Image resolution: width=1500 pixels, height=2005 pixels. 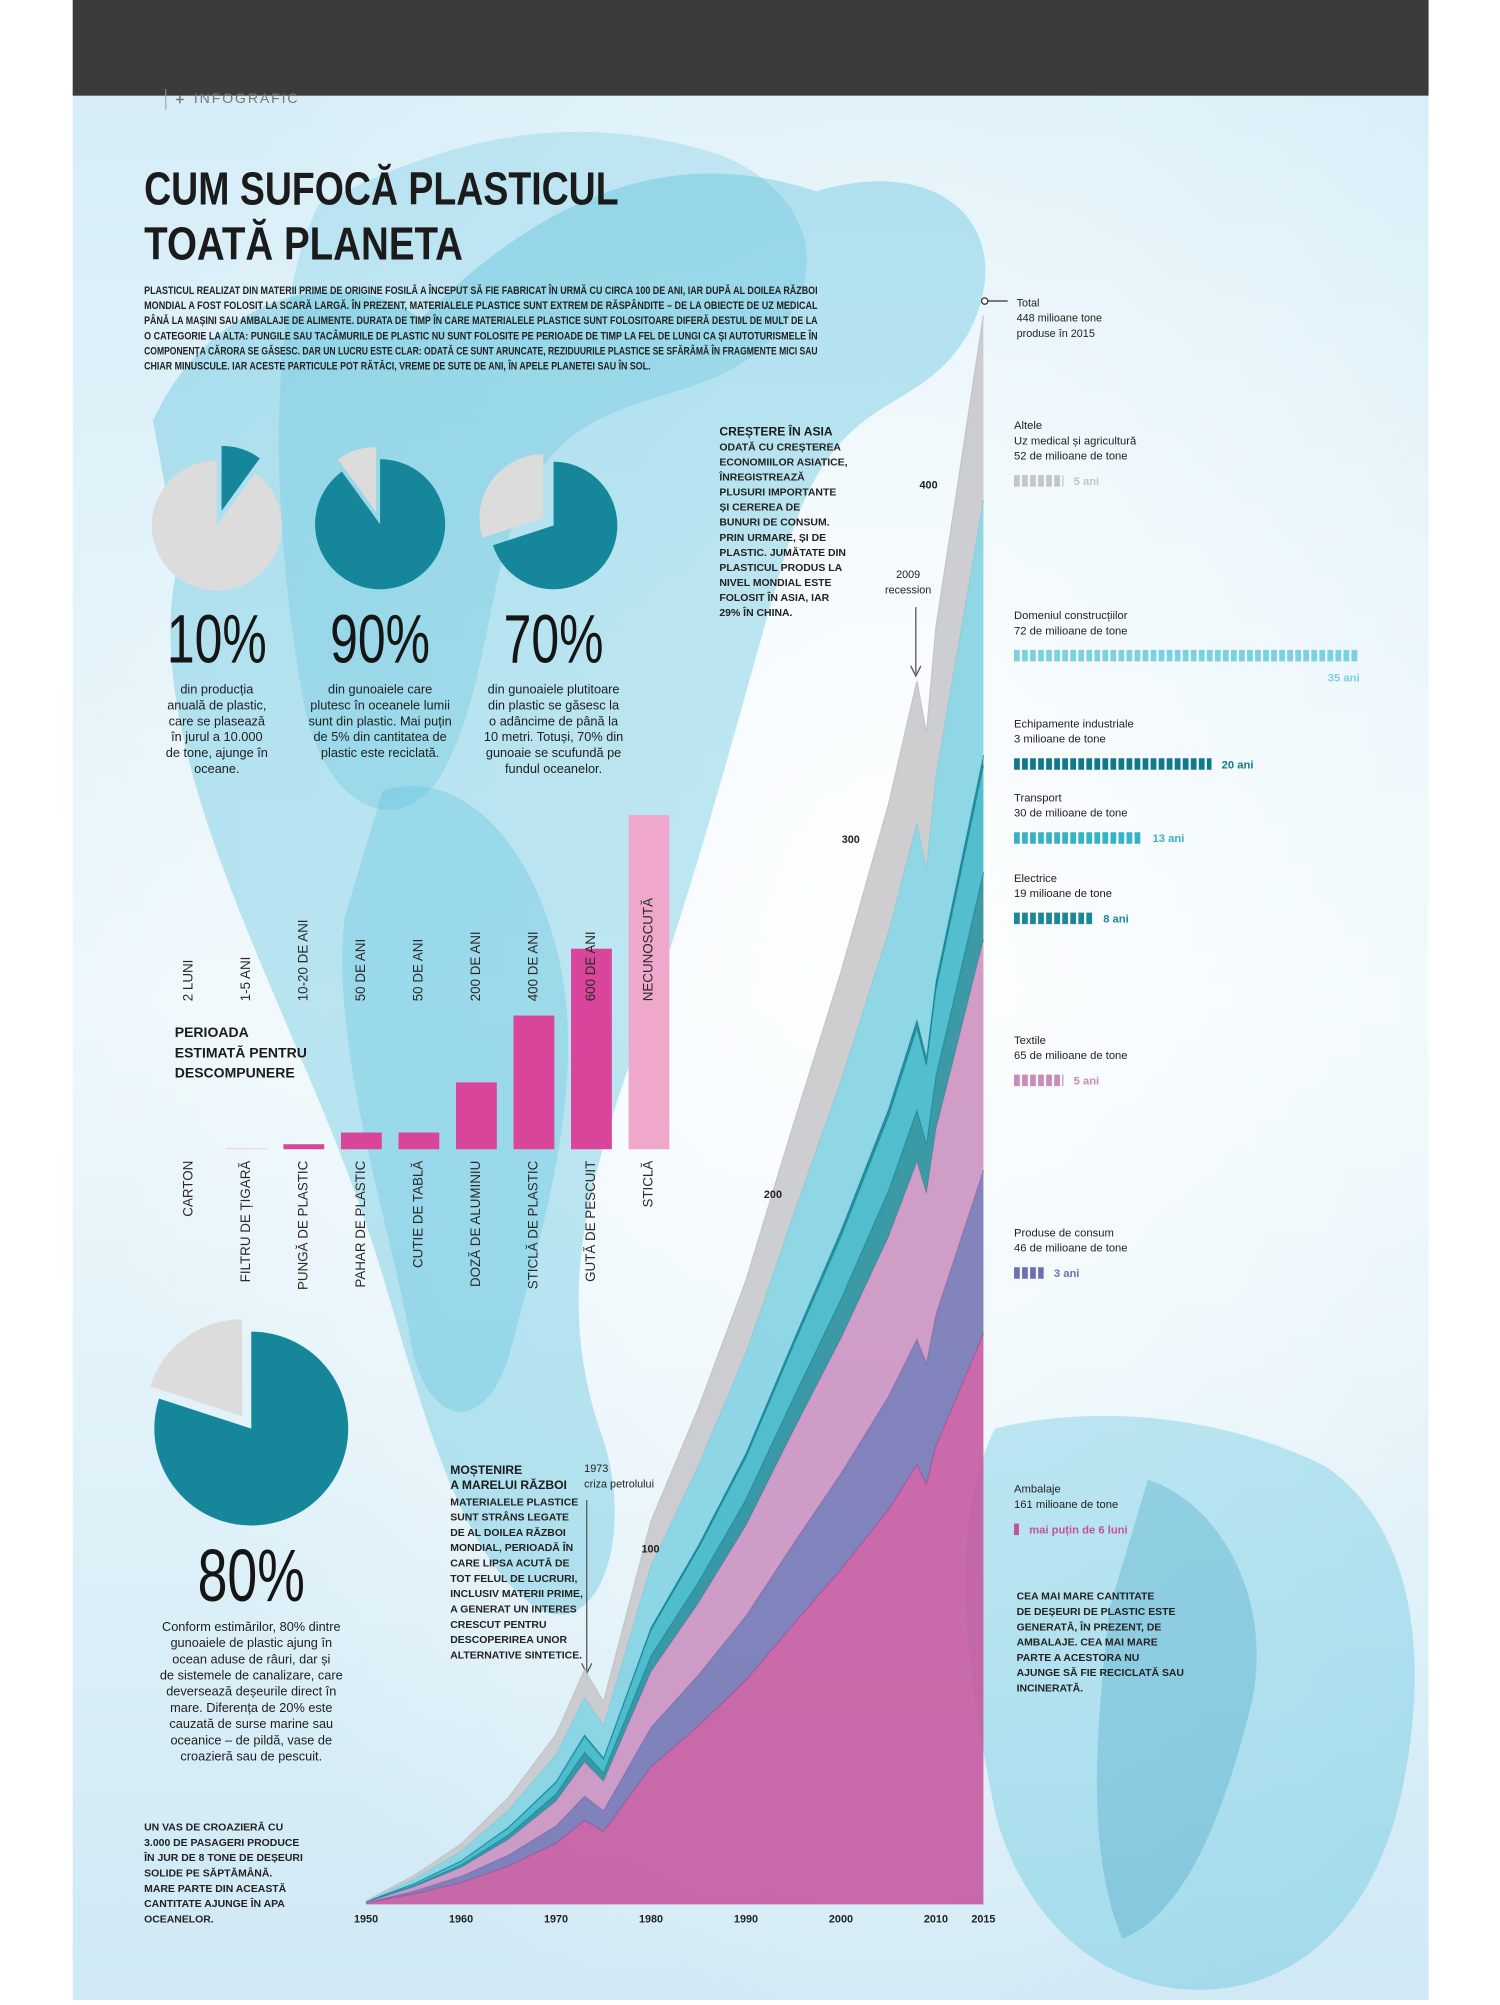 I want to click on pie-caption: care se plasează, so click(x=217, y=720).